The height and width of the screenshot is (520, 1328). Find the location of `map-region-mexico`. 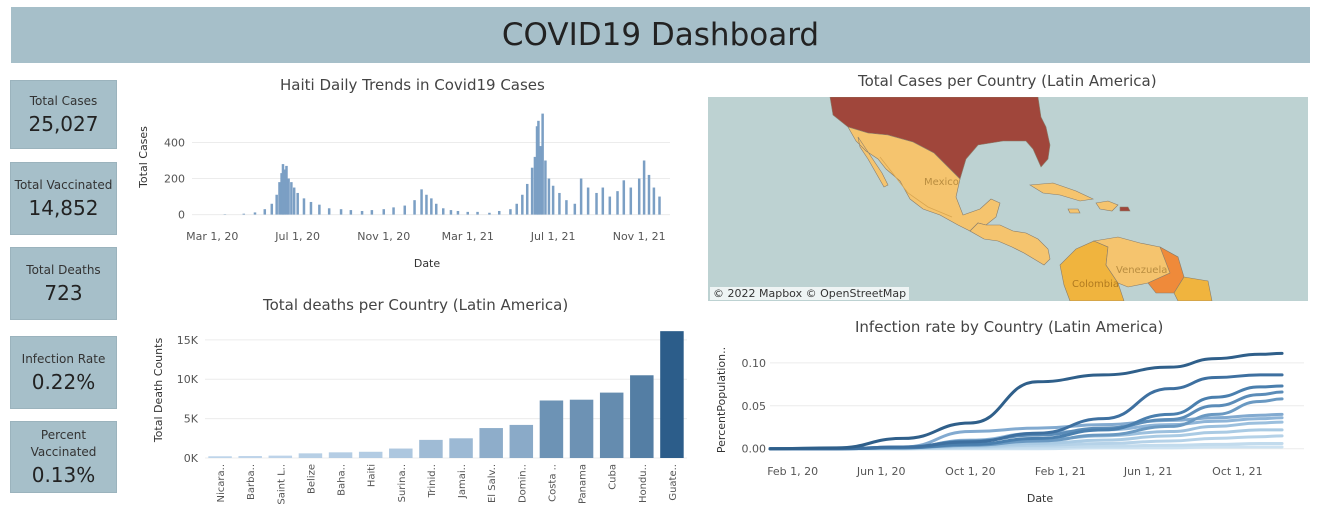

map-region-mexico is located at coordinates (924, 179).